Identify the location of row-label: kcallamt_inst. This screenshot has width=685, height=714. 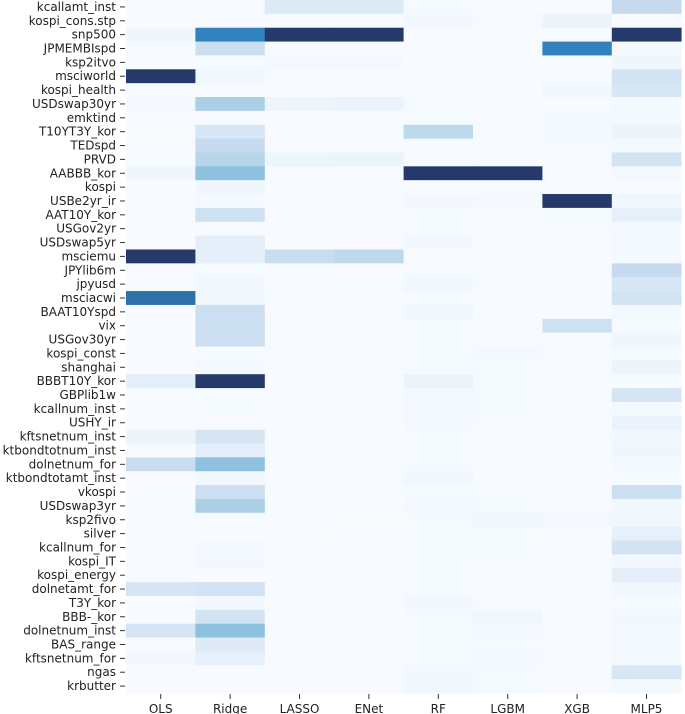
(77, 7).